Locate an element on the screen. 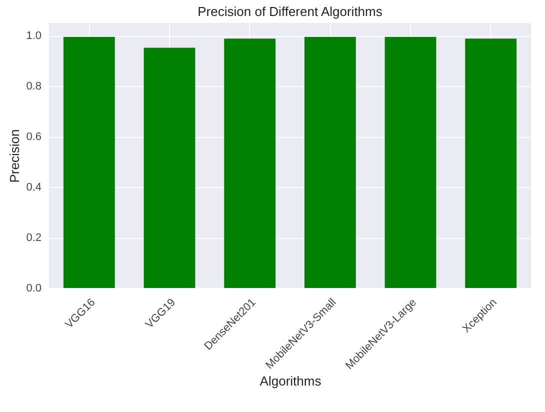  y-tick-label: 0.2 is located at coordinates (34, 238).